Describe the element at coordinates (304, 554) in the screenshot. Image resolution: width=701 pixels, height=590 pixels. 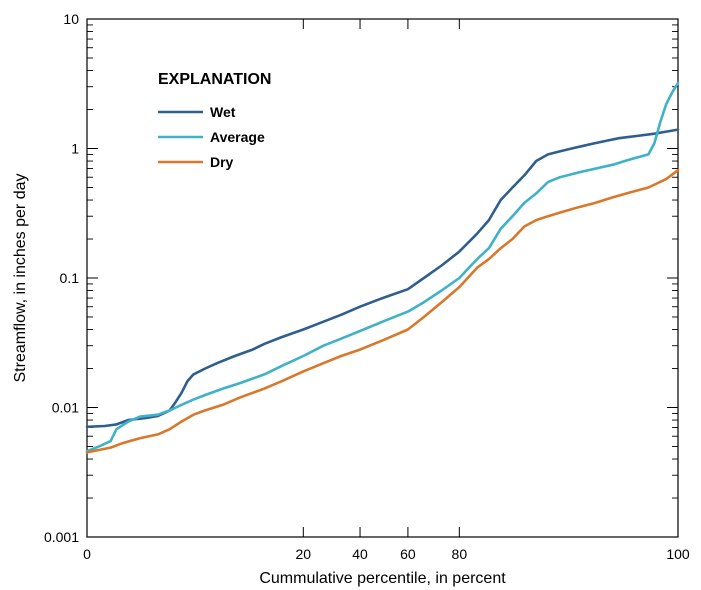
I see `x-tick-label: 20` at that location.